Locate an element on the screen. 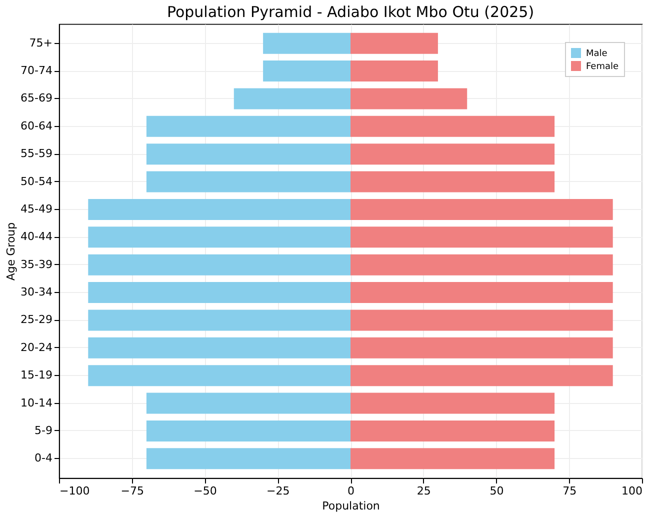 The width and height of the screenshot is (648, 516). y-tick-label: 15-19 is located at coordinates (36, 375).